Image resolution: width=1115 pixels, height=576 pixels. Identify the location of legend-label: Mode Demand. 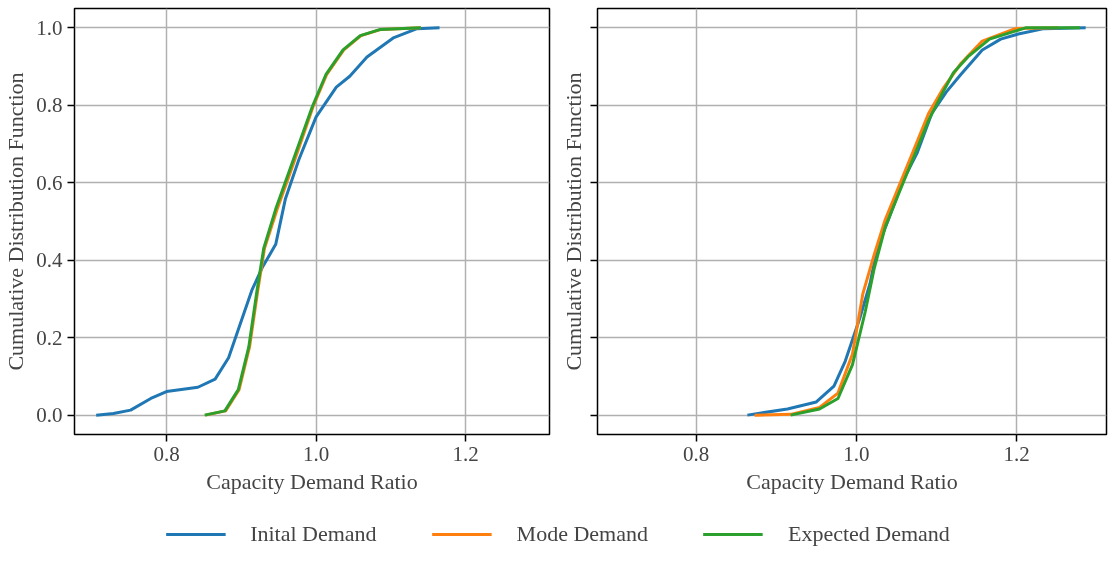
(582, 534).